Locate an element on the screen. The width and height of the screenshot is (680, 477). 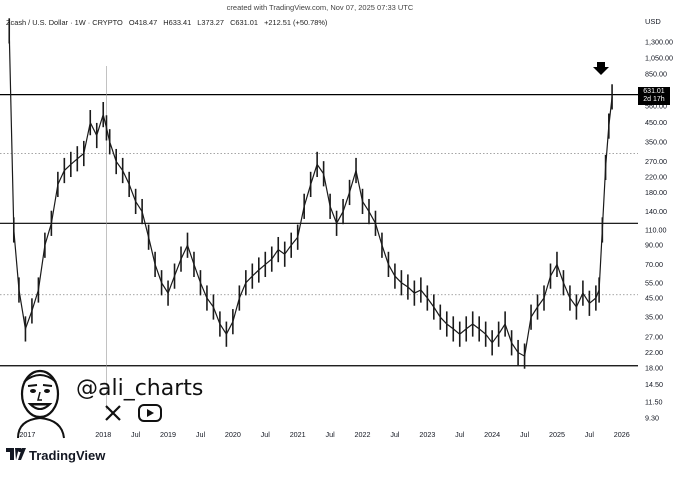
x-tick-label-4: Jul is located at coordinates (201, 434).